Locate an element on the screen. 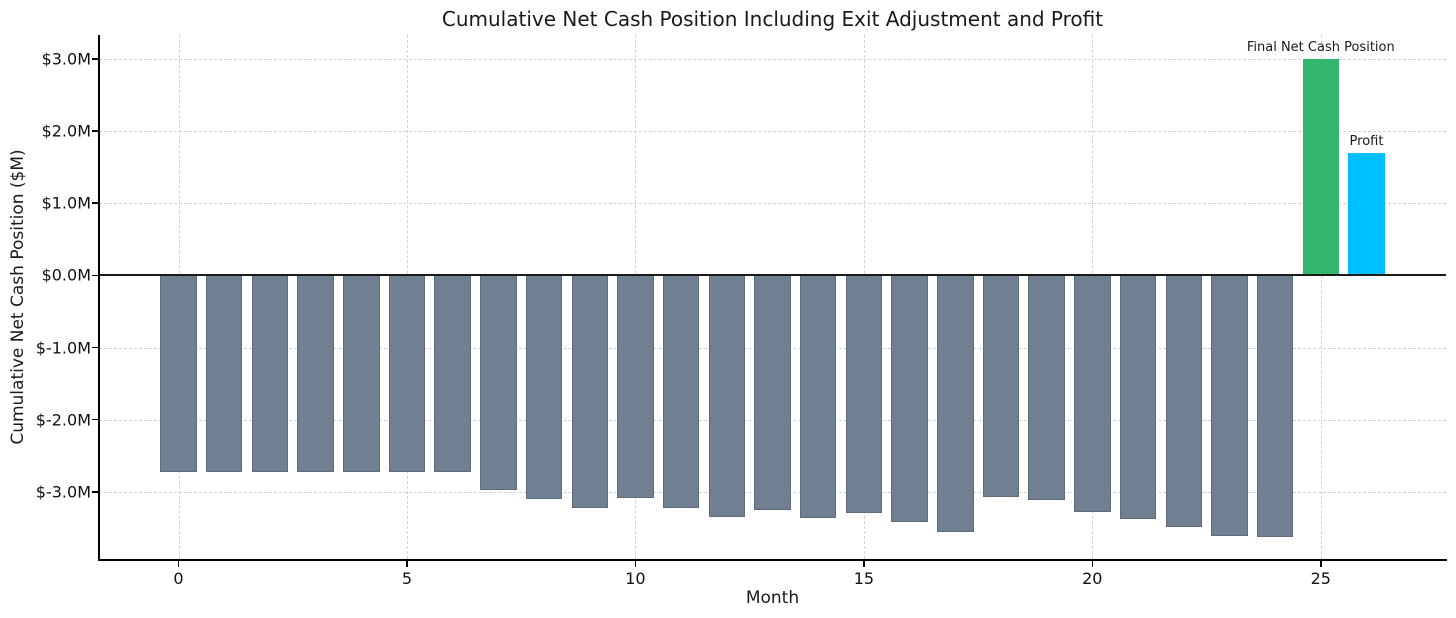 Image resolution: width=1456 pixels, height=618 pixels. x-tick-label: 25 is located at coordinates (1320, 578).